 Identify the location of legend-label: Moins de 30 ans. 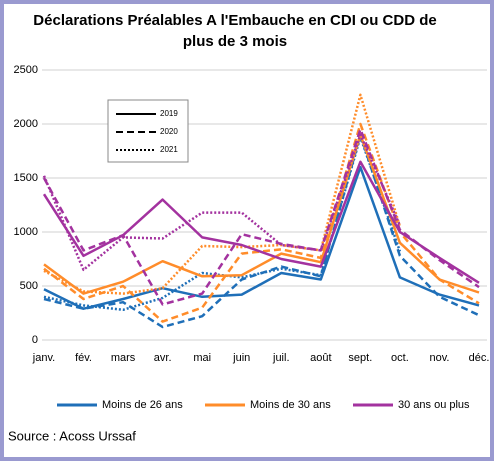
(290, 405).